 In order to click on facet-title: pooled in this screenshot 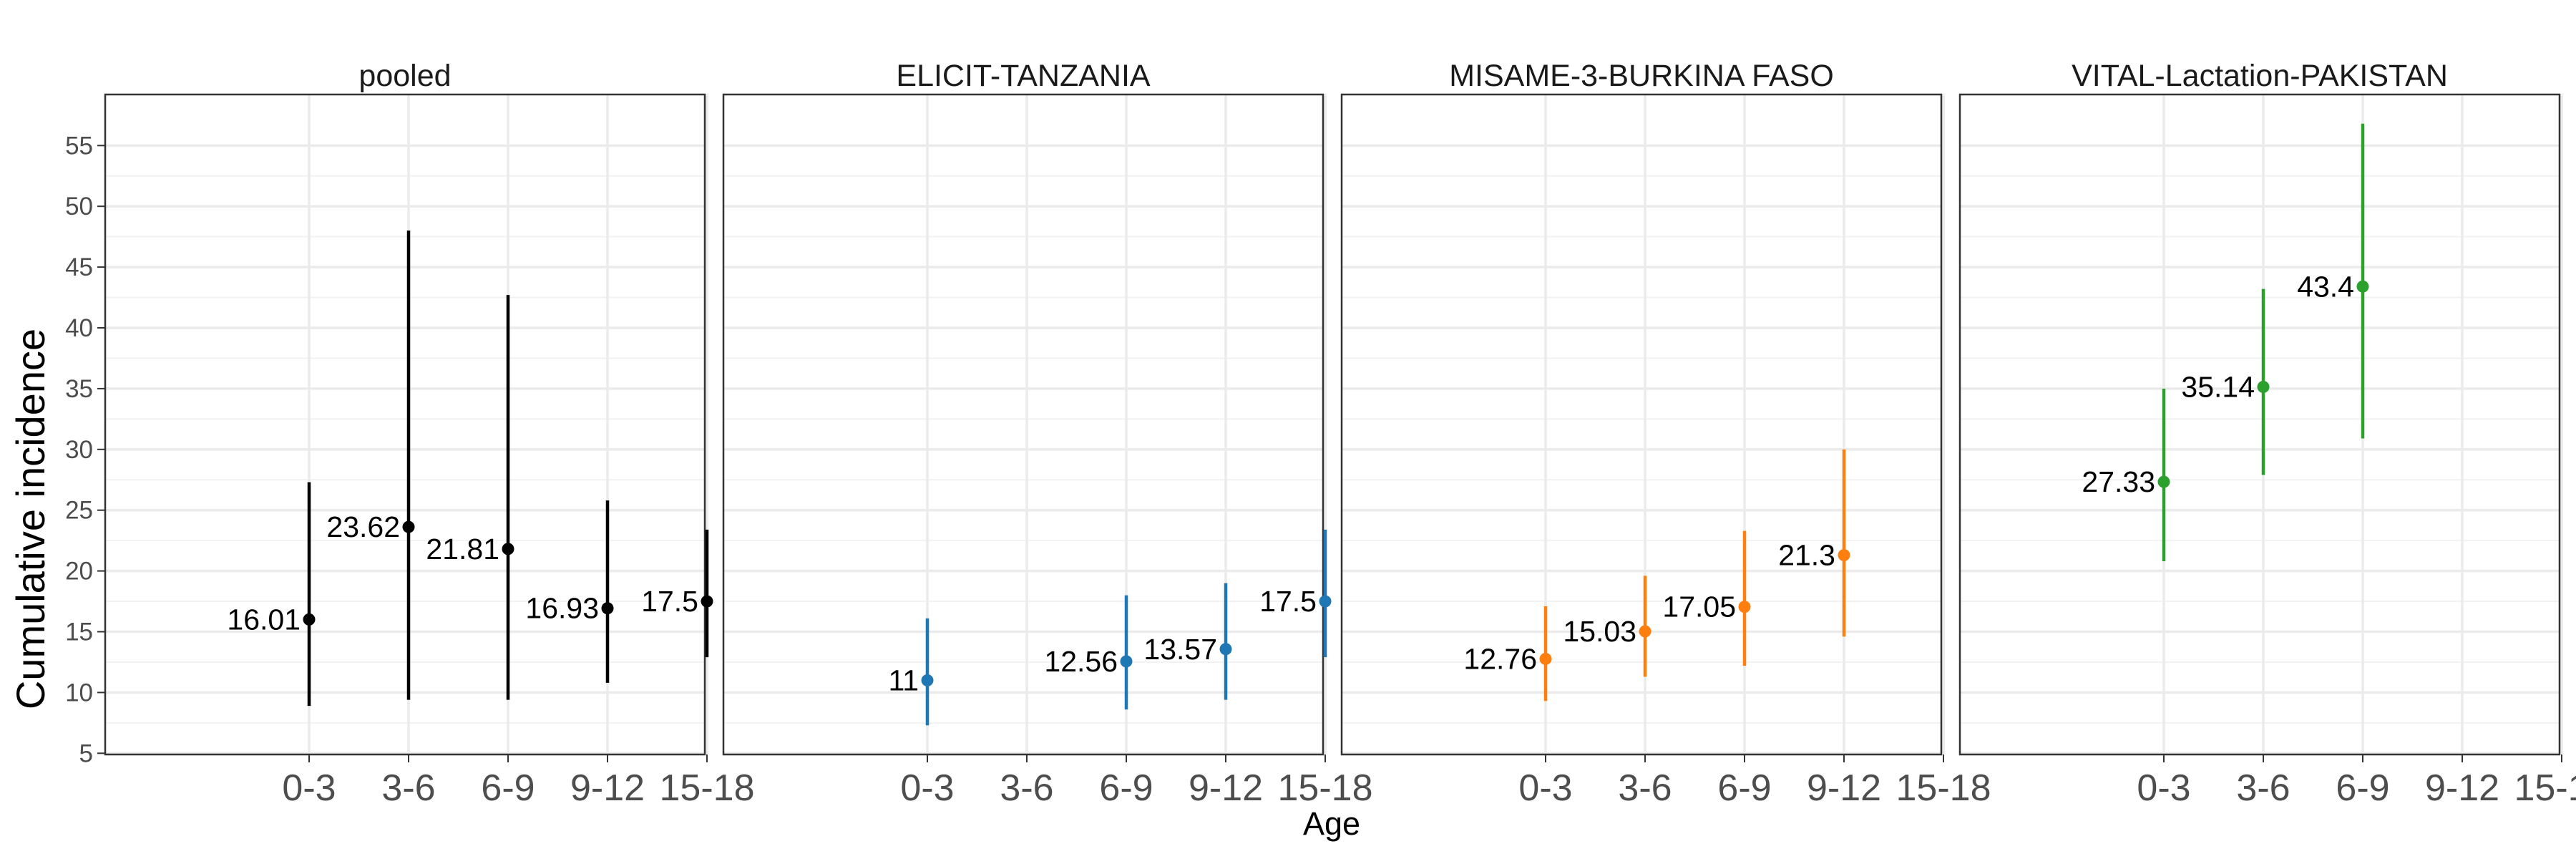, I will do `click(404, 76)`.